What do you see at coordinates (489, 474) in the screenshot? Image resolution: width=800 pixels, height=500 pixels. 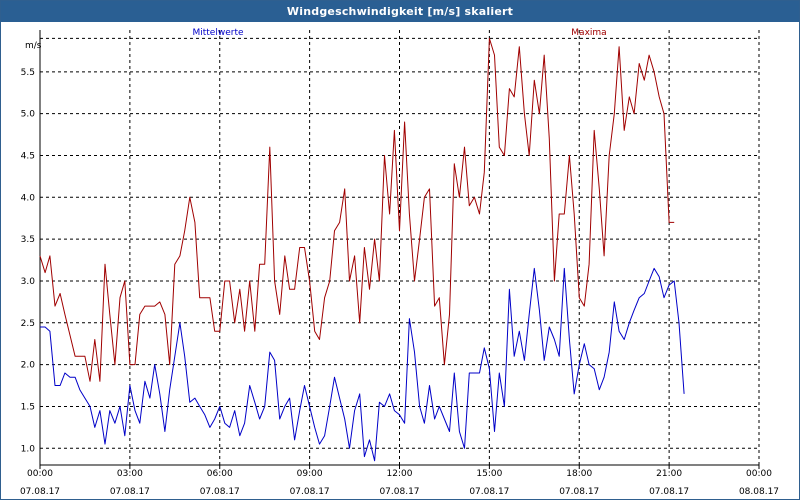 I see `x-tick-label-time: 15:00` at bounding box center [489, 474].